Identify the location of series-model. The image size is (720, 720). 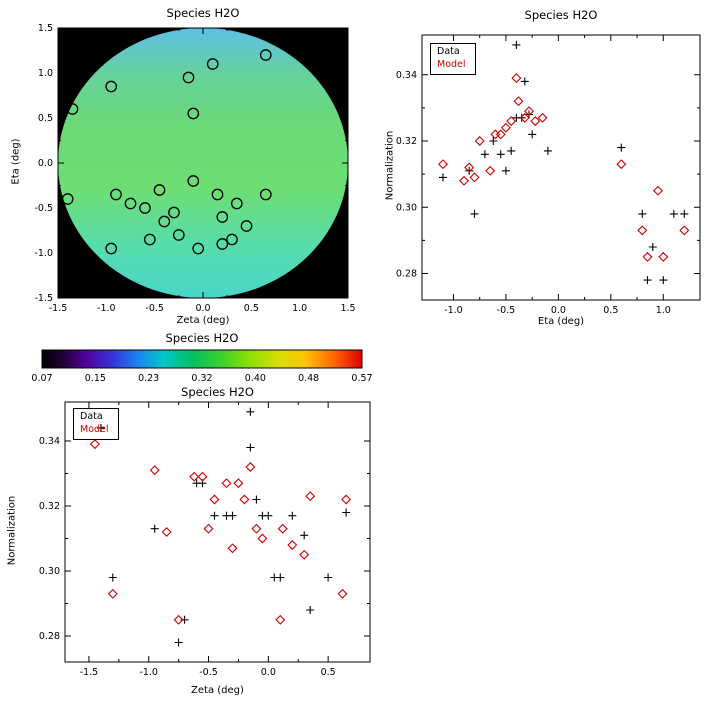
(220, 532).